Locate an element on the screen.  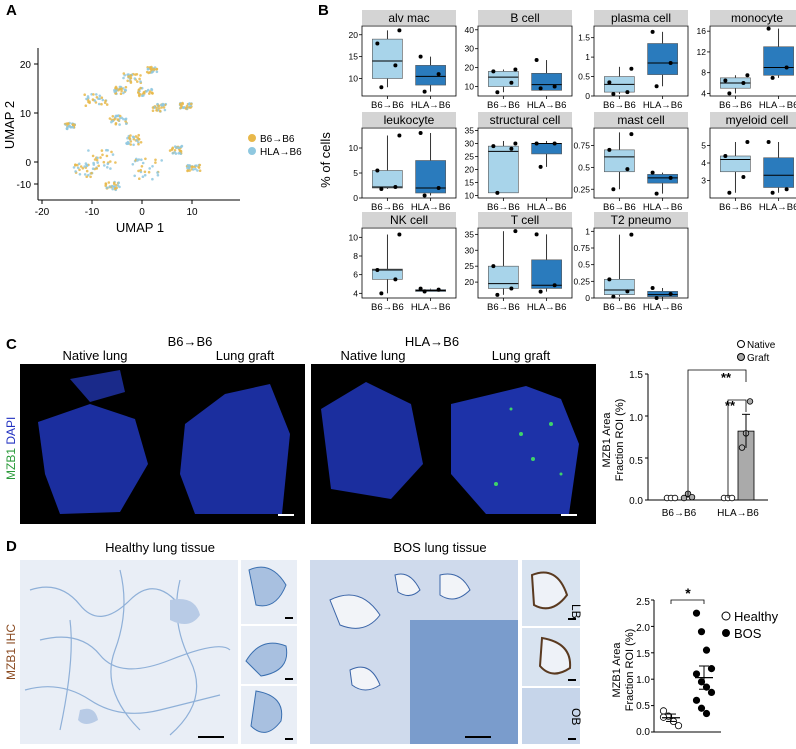
facet-xtick-label: B6→B6 is located at coordinates (387, 105).